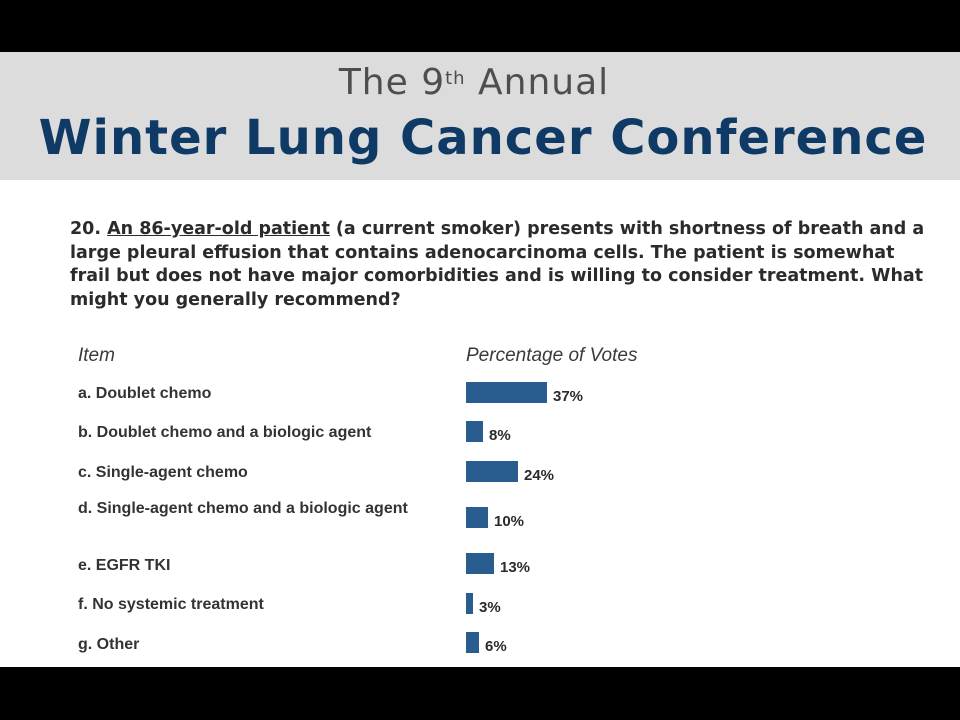 This screenshot has width=960, height=720. What do you see at coordinates (568, 396) in the screenshot?
I see `vote-percentage-label: 37%` at bounding box center [568, 396].